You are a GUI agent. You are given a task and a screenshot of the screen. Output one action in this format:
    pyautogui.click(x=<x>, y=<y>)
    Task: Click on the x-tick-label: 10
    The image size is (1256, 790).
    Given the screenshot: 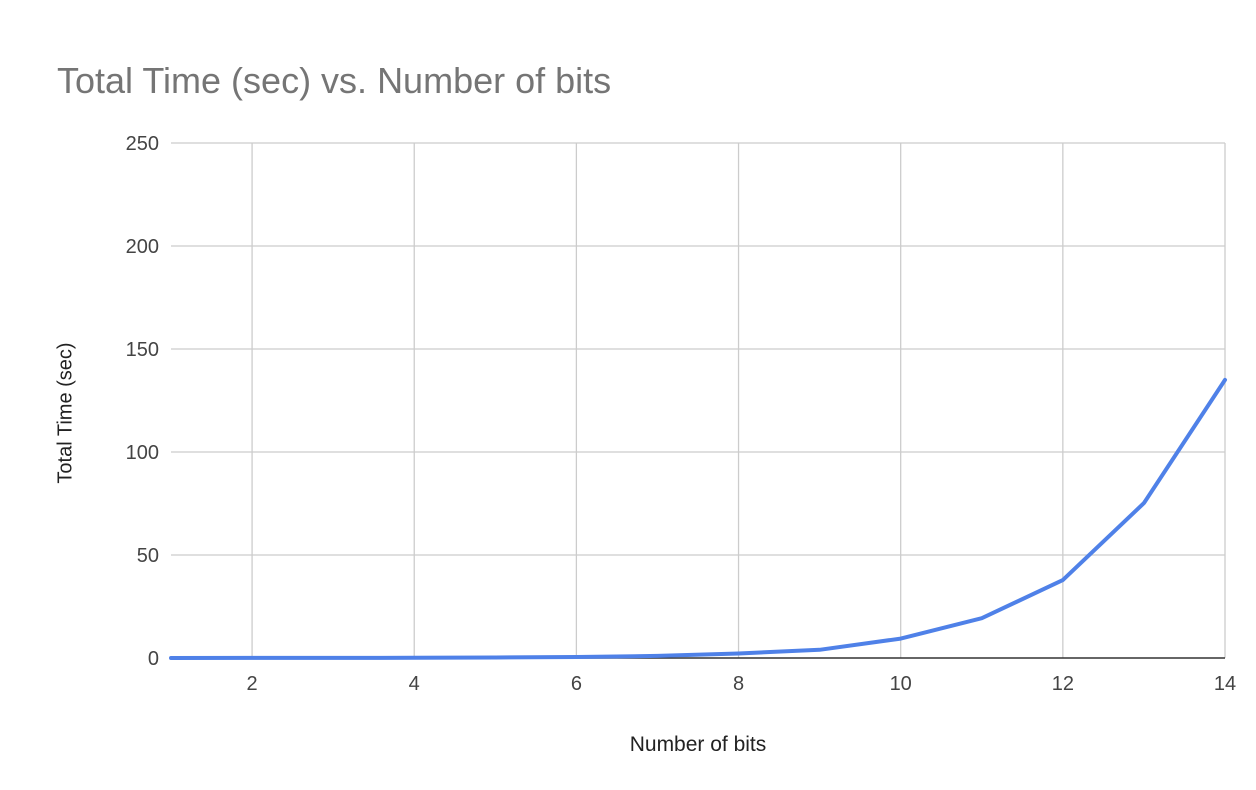 What is the action you would take?
    pyautogui.click(x=901, y=684)
    